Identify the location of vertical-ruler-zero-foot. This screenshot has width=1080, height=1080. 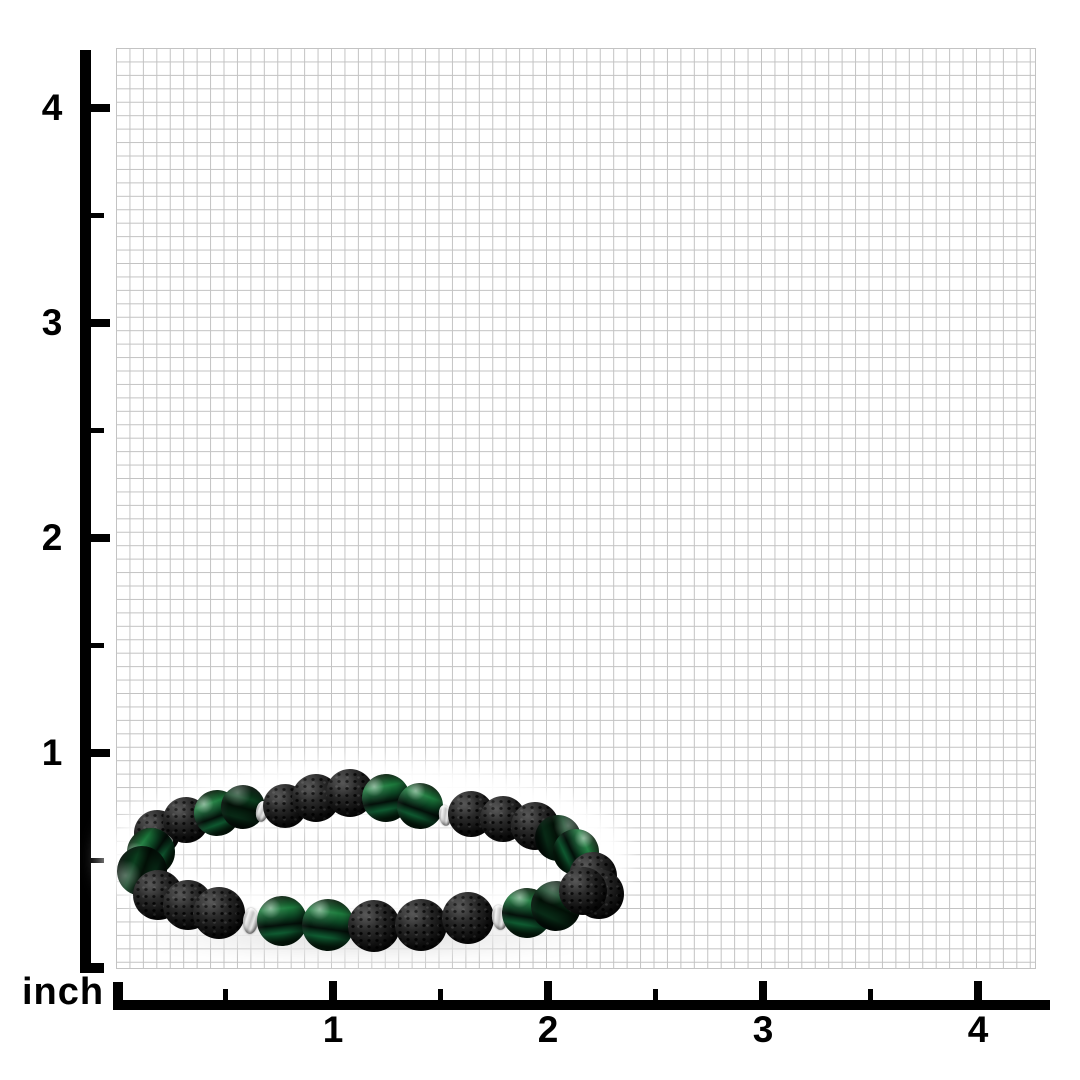
(92, 968).